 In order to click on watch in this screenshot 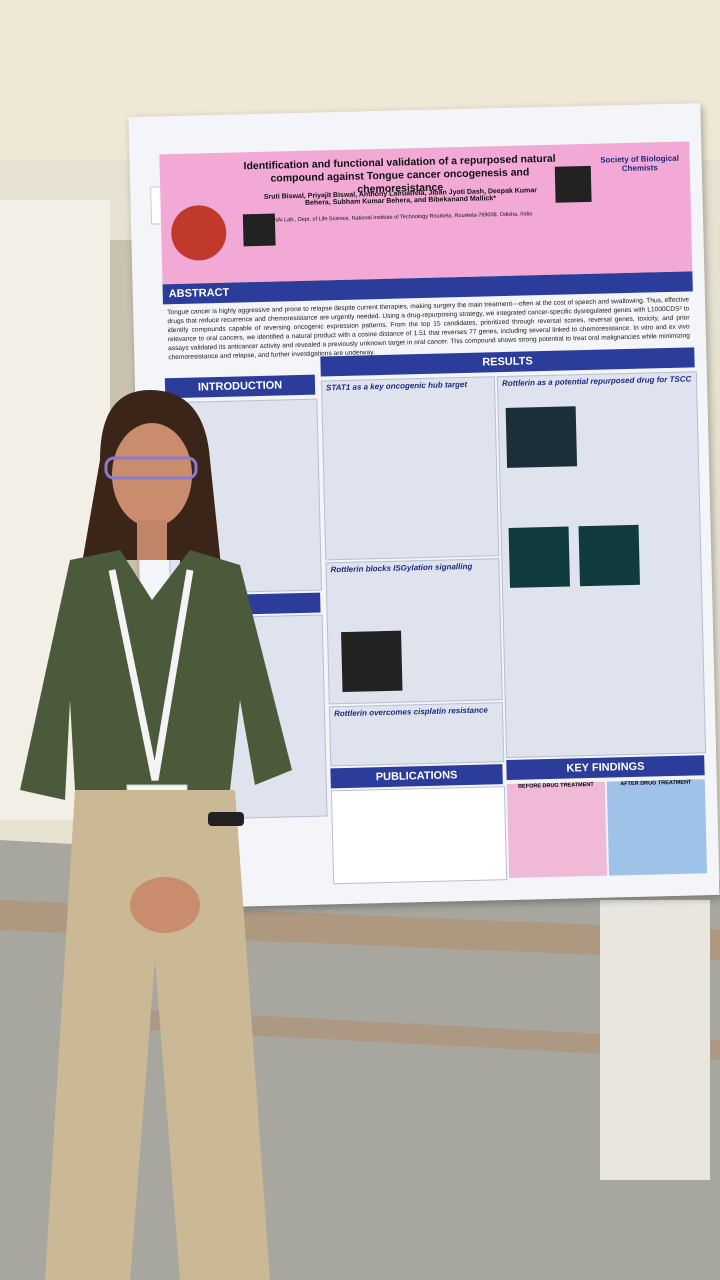, I will do `click(226, 819)`.